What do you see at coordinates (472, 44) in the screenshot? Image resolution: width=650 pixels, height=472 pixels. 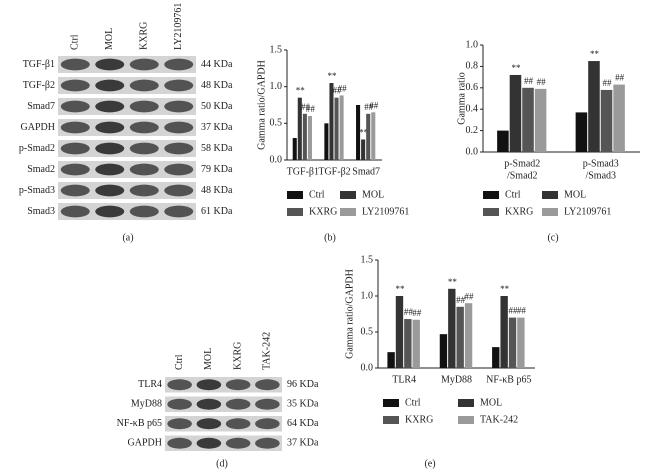 I see `y-tick-label: 1.0` at bounding box center [472, 44].